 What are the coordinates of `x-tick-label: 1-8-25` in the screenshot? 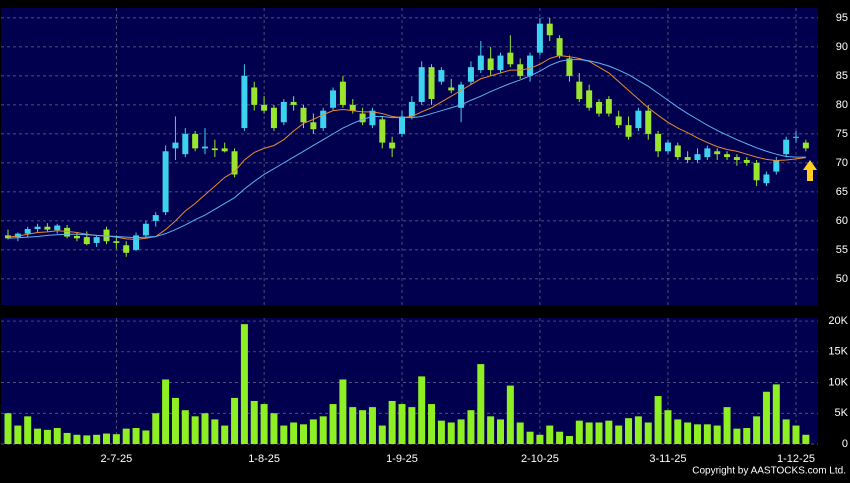 It's located at (264, 459).